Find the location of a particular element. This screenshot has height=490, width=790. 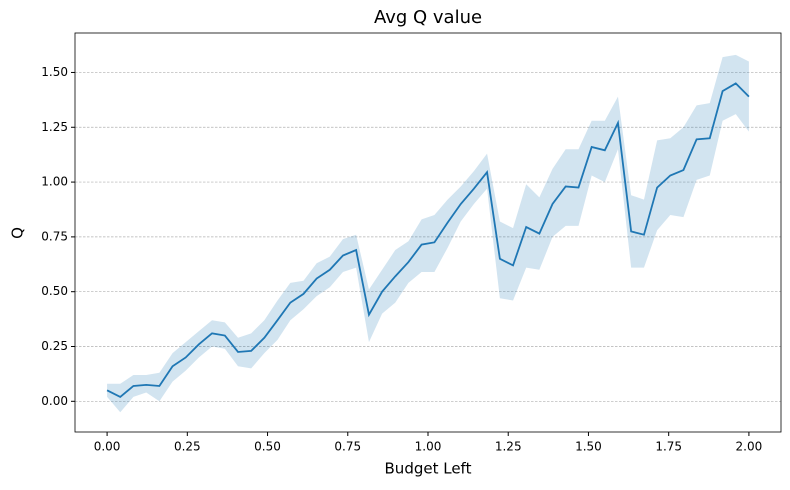

x-tick-label: 1.00 is located at coordinates (428, 447).